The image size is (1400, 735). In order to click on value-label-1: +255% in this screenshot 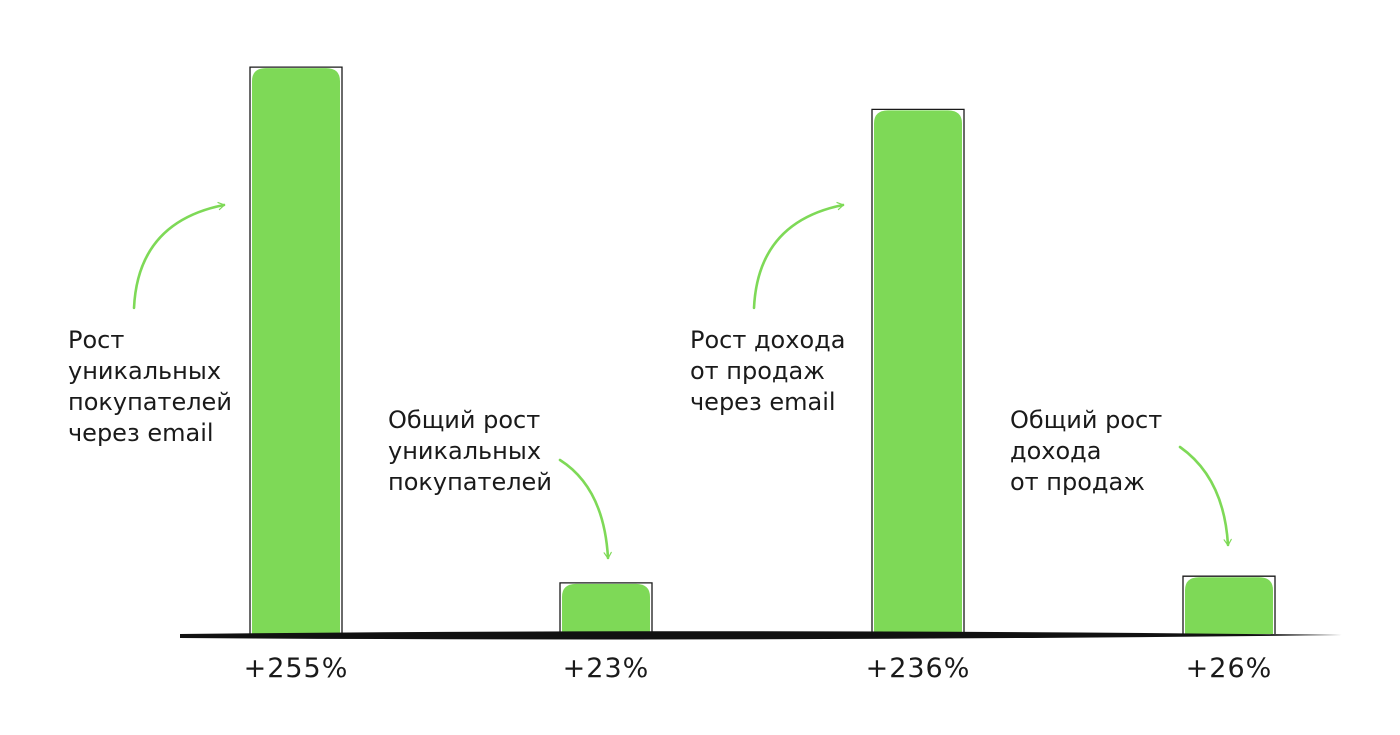, I will do `click(296, 668)`.